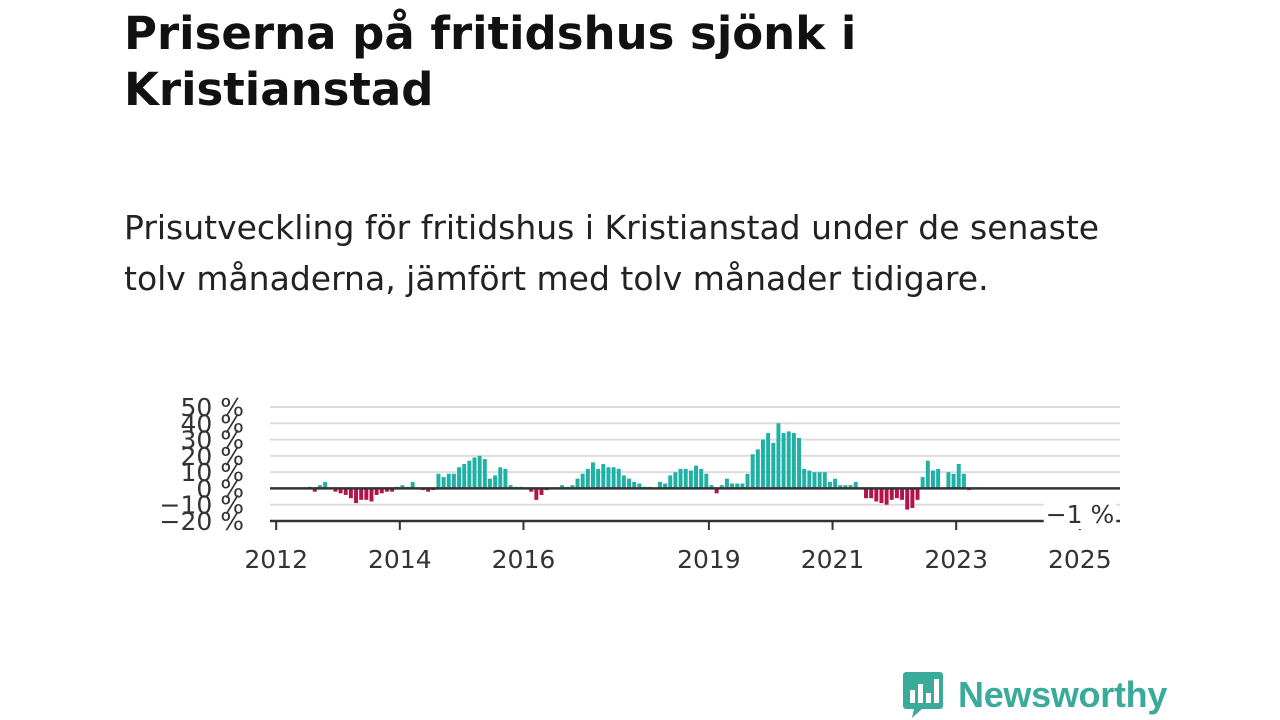  Describe the element at coordinates (1080, 559) in the screenshot. I see `x-tick-label: 2025` at that location.